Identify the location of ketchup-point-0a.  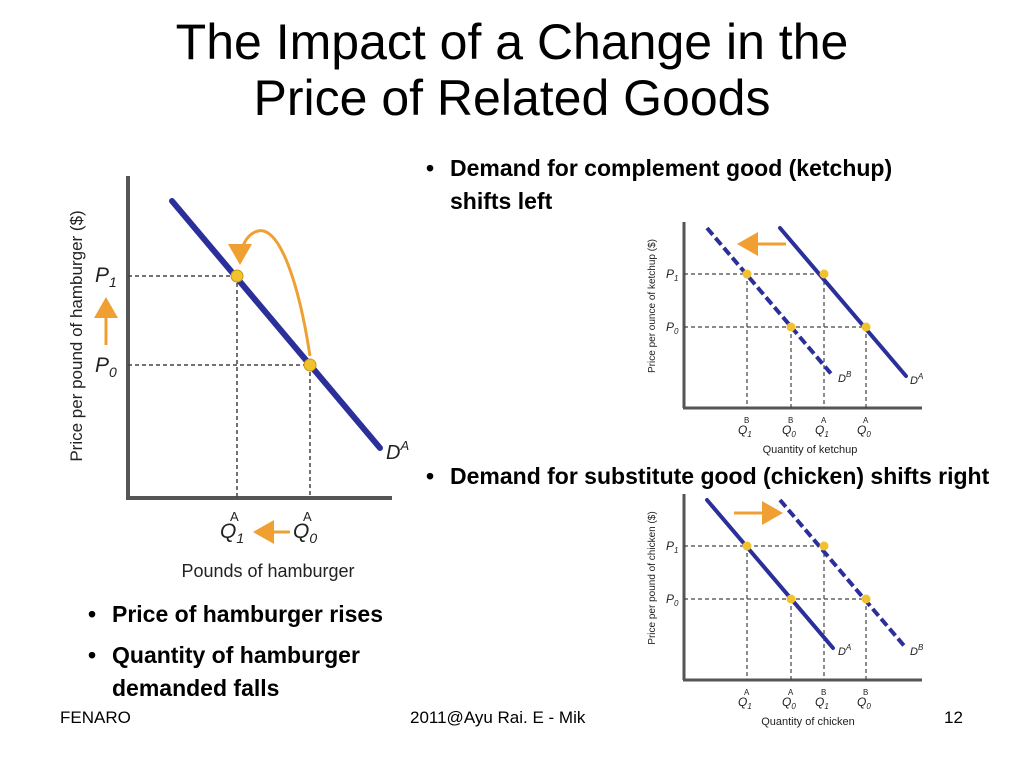
(866, 327).